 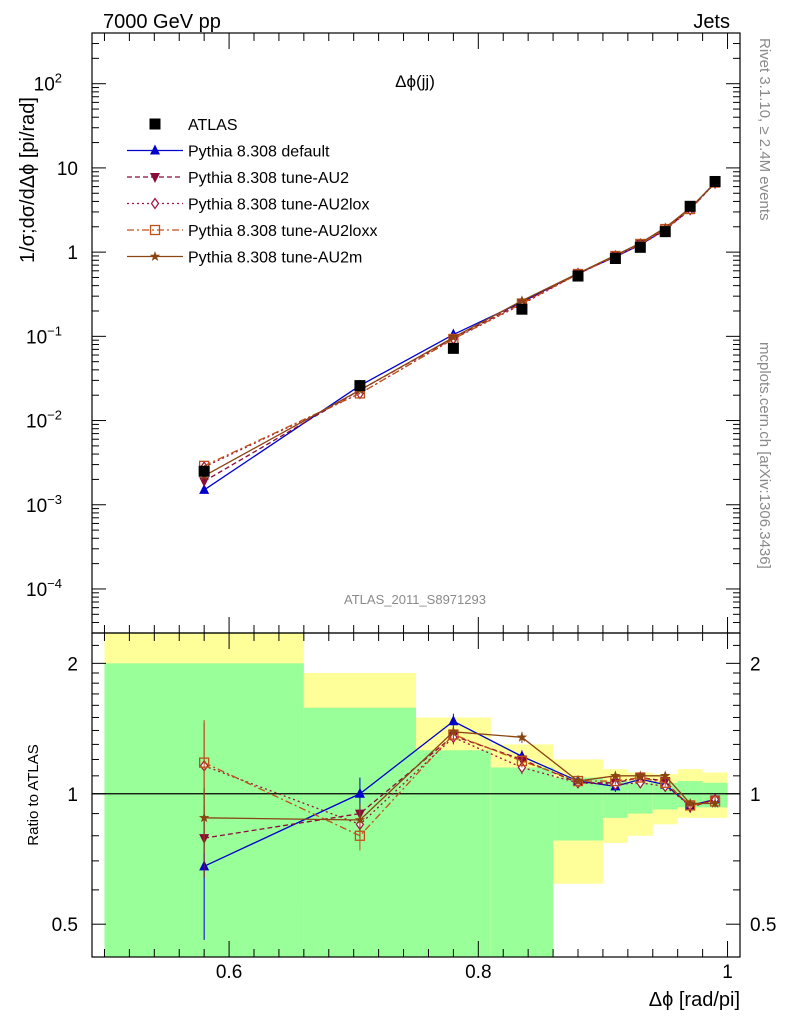 I want to click on ratio-au2m-line, so click(x=460, y=776).